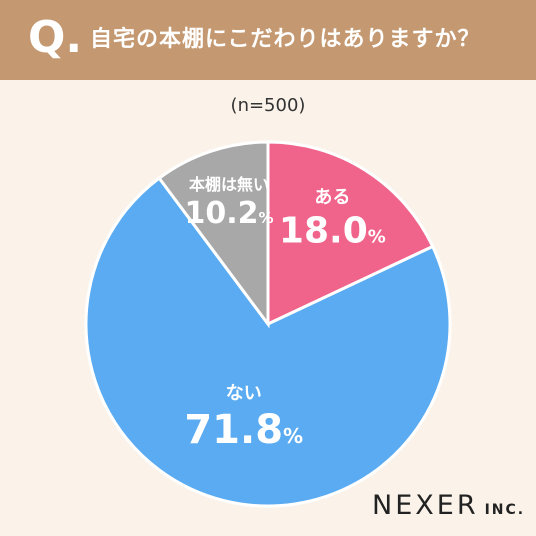  Describe the element at coordinates (228, 213) in the screenshot. I see `slice-value-label: 10.2%` at that location.